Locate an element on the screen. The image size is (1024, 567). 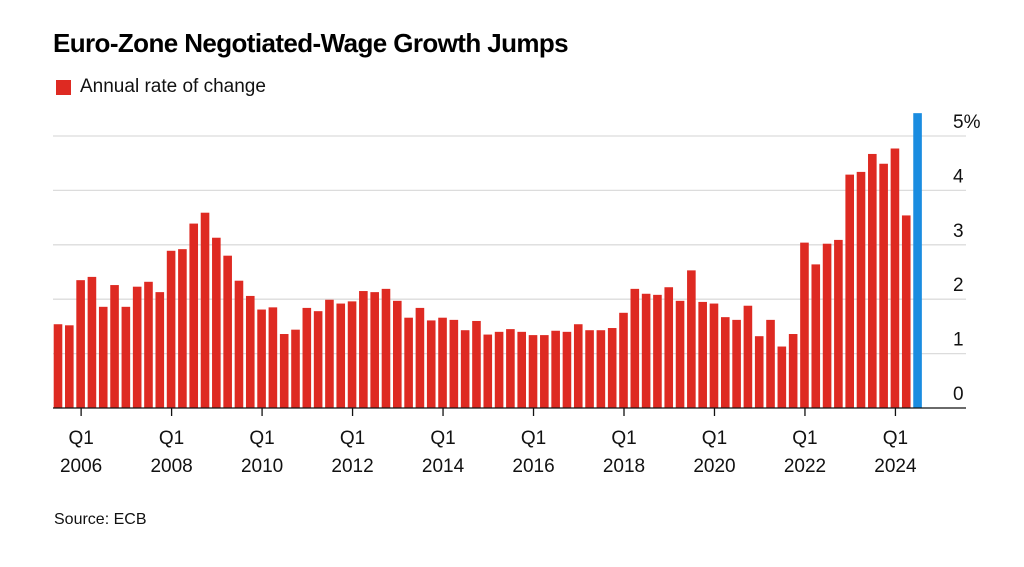
chart-title: Euro-Zone Negotiated-Wage Growth Jumps is located at coordinates (311, 43).